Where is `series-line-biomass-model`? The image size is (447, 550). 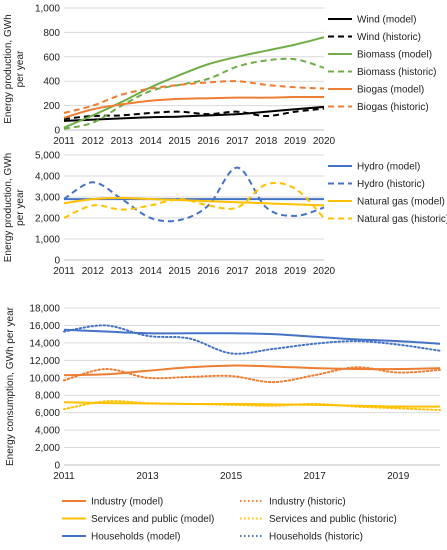 series-line-biomass-model is located at coordinates (194, 82).